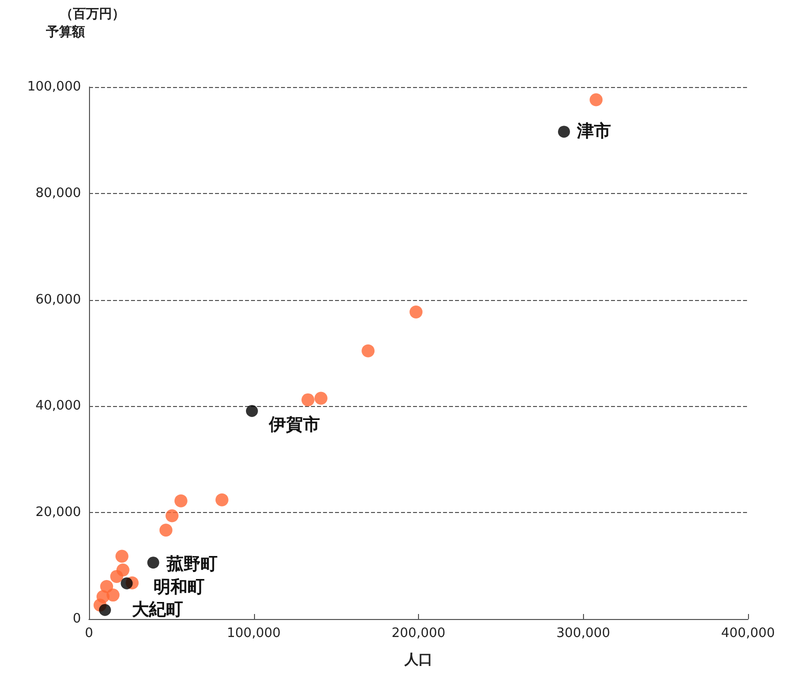 The width and height of the screenshot is (787, 677). Describe the element at coordinates (58, 193) in the screenshot. I see `y-tick-label: 80,000` at that location.